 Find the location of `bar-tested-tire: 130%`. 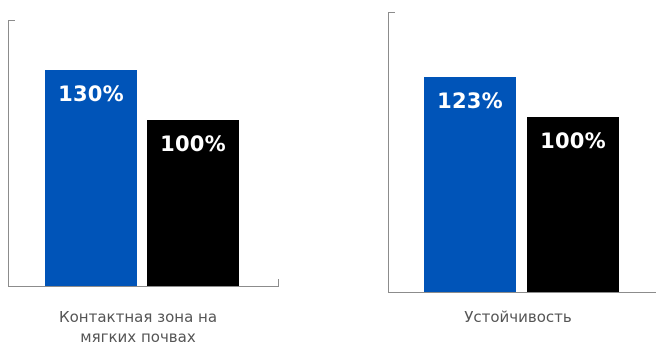

bar-tested-tire: 130% is located at coordinates (91, 178).